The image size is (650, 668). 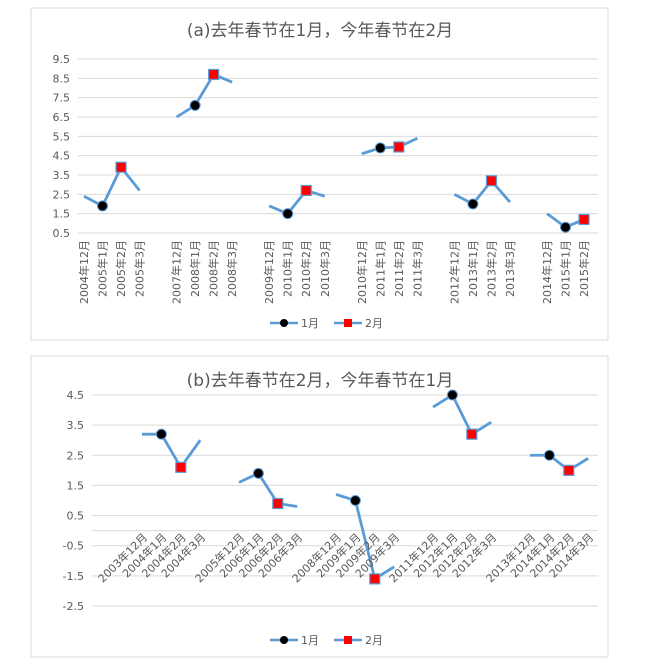 I want to click on x-tick-label: 2011年1月, so click(x=380, y=268).